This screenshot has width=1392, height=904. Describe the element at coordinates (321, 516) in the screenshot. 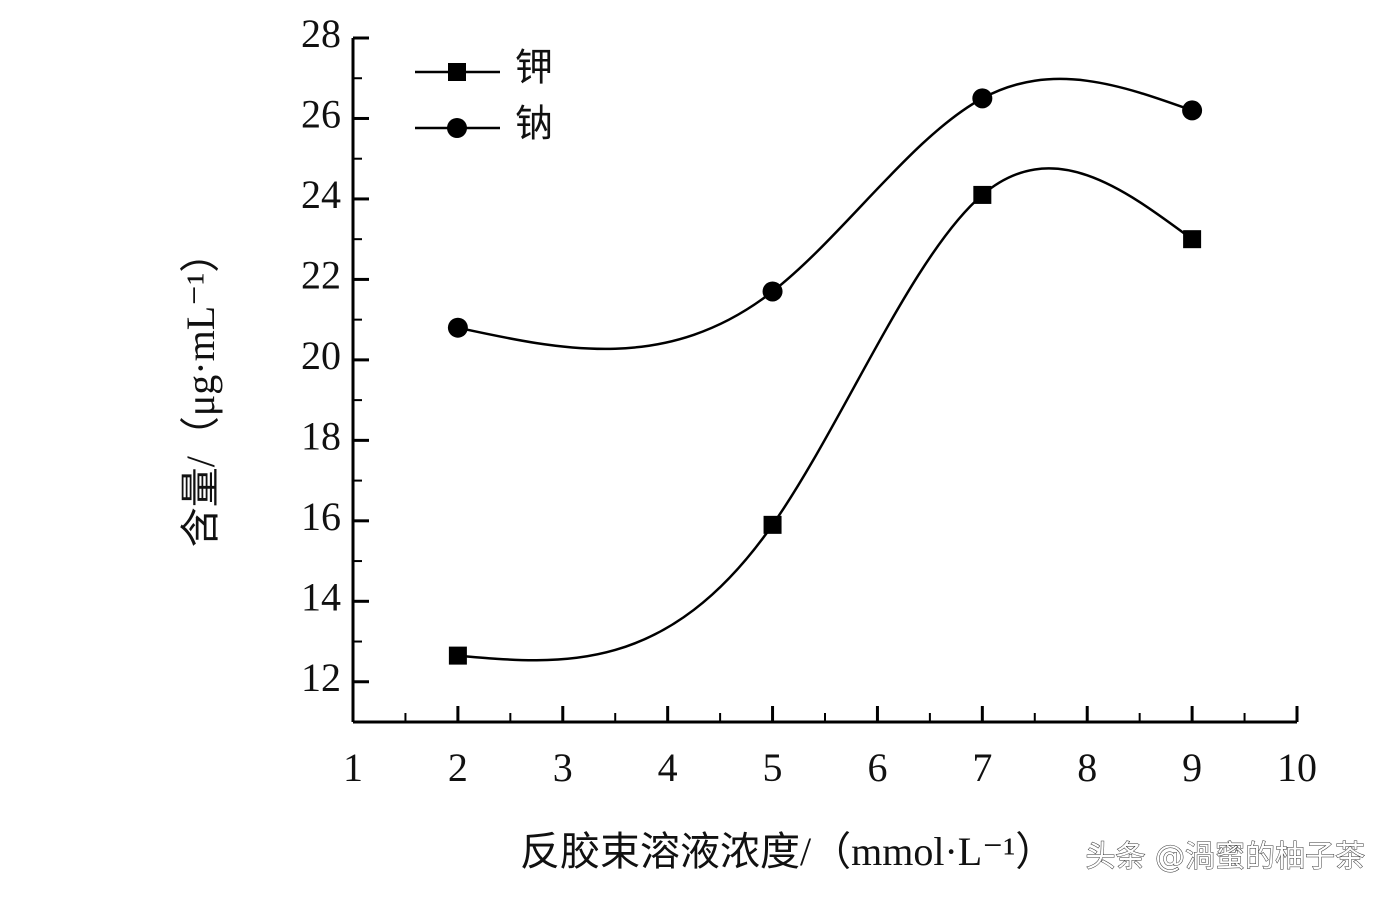

I see `y-tick-label: 16` at that location.